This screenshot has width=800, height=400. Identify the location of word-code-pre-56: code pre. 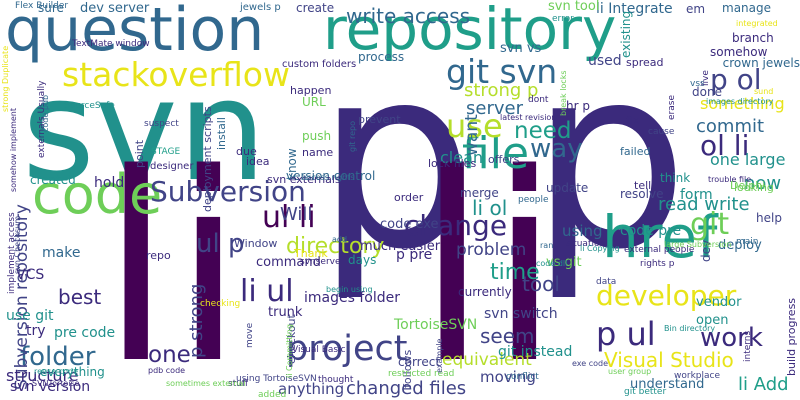
(651, 231).